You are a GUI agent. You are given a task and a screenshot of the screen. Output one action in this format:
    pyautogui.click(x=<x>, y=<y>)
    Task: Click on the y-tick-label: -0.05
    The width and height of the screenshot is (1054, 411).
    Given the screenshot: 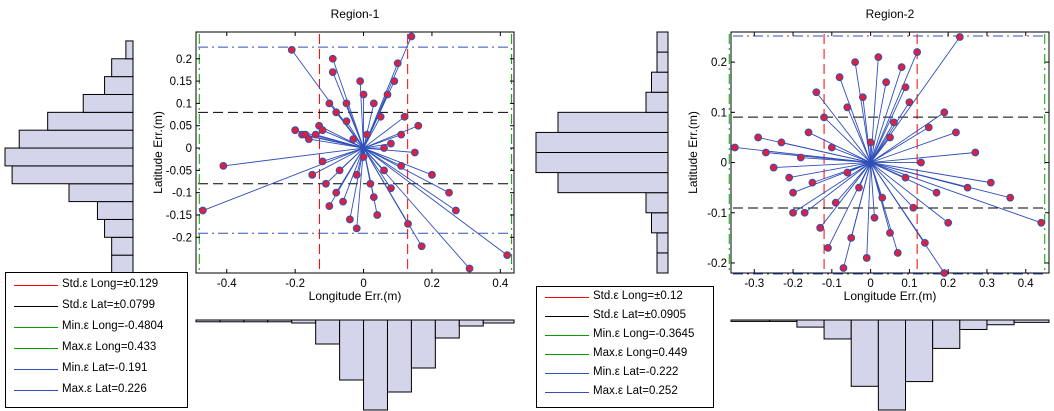 What is the action you would take?
    pyautogui.click(x=179, y=171)
    